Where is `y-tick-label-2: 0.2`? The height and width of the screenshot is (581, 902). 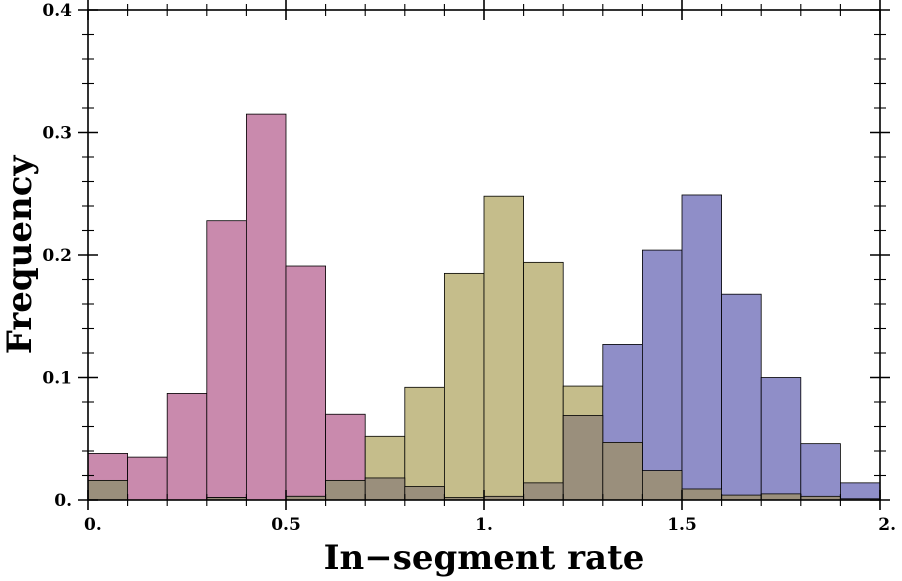
y-tick-label-2: 0.2 is located at coordinates (57, 256).